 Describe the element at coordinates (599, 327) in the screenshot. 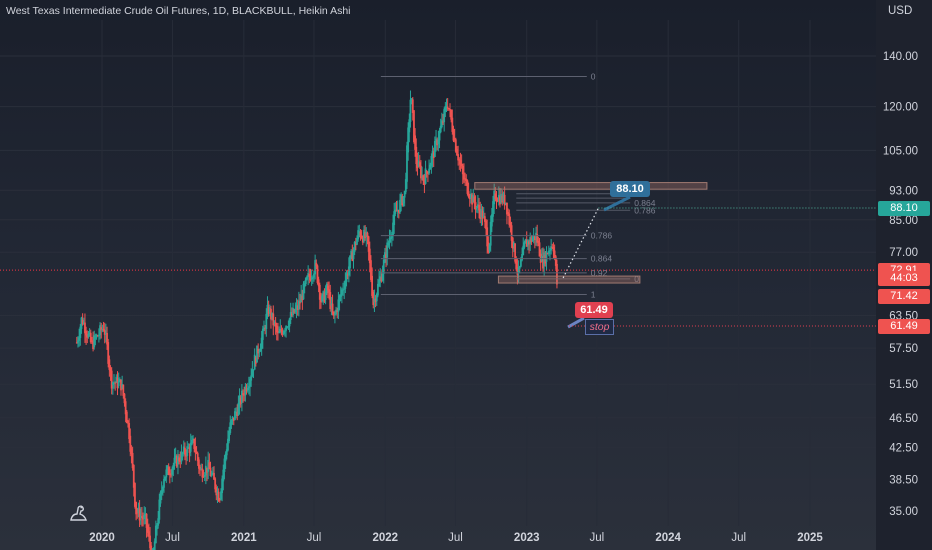

I see `stop-label: stop` at that location.